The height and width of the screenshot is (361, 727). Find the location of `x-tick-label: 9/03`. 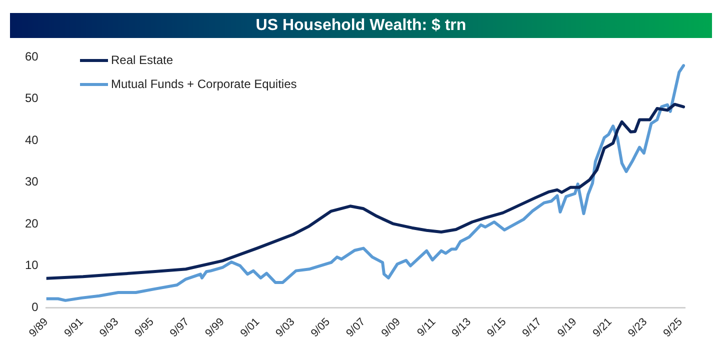

x-tick-label: 9/03 is located at coordinates (286, 328).